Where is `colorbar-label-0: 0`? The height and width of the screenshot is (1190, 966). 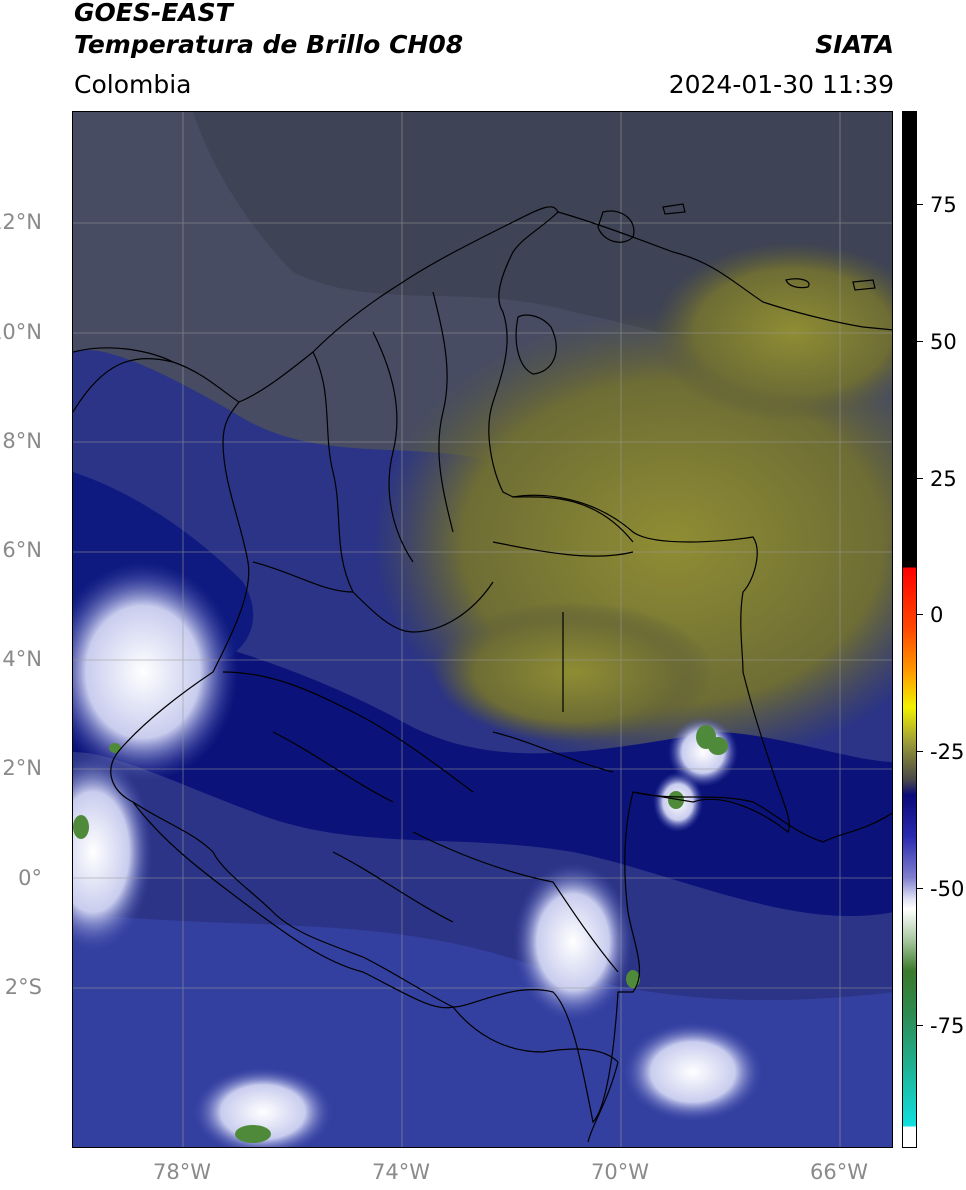
colorbar-label-0: 0 is located at coordinates (937, 615).